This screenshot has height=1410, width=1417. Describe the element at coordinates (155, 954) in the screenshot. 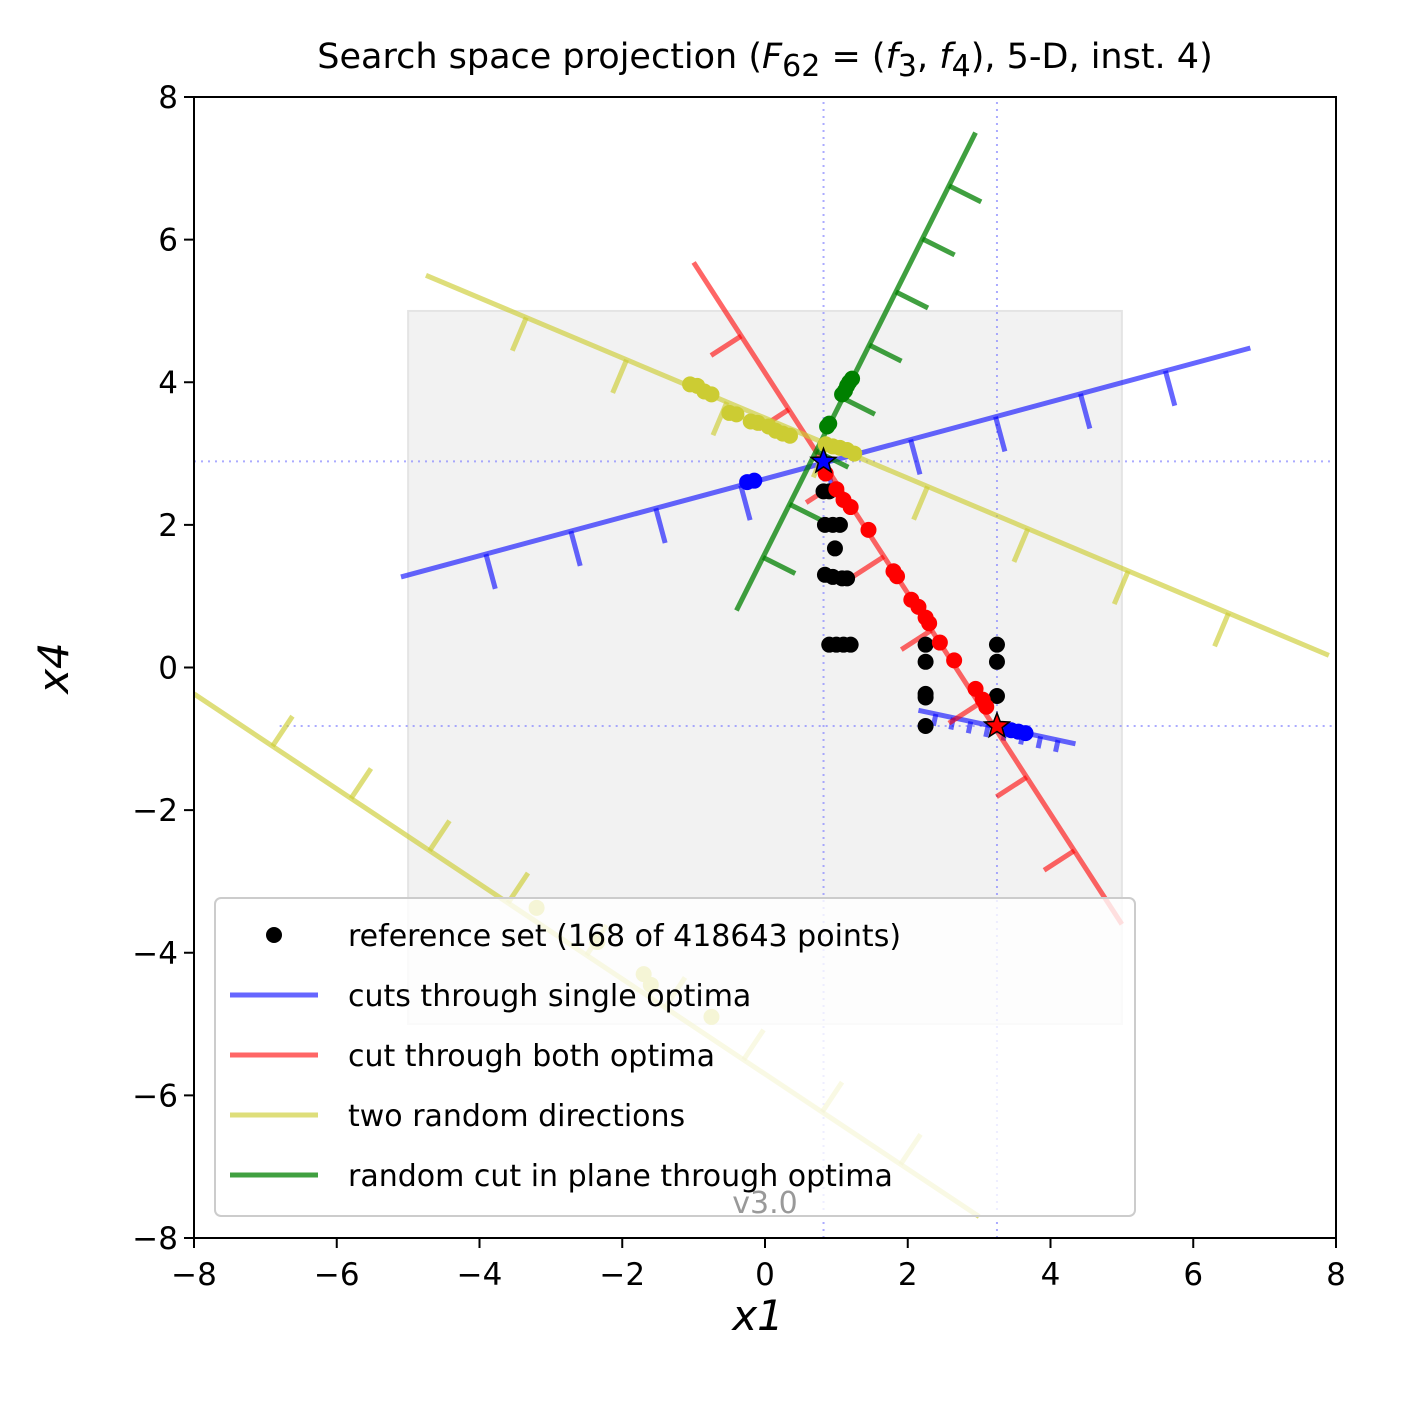

I see `y-tick-label-2: −4` at that location.